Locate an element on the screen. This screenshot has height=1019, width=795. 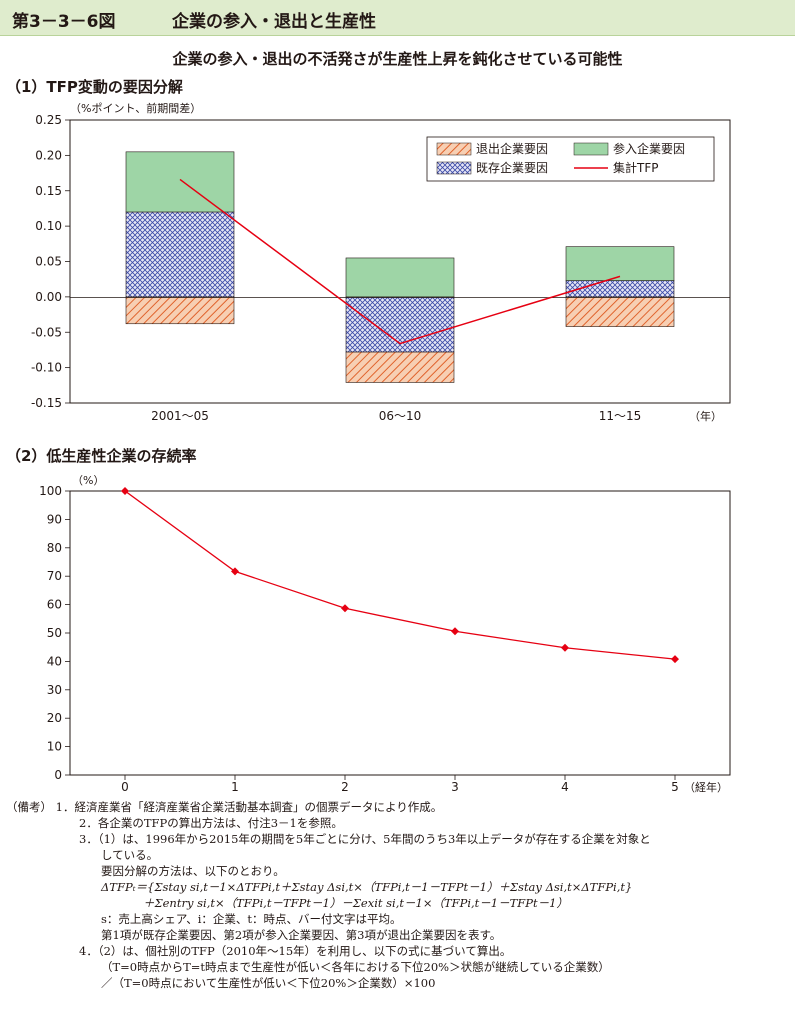
panel2-x-unit-label: （経年） is located at coordinates (706, 787).